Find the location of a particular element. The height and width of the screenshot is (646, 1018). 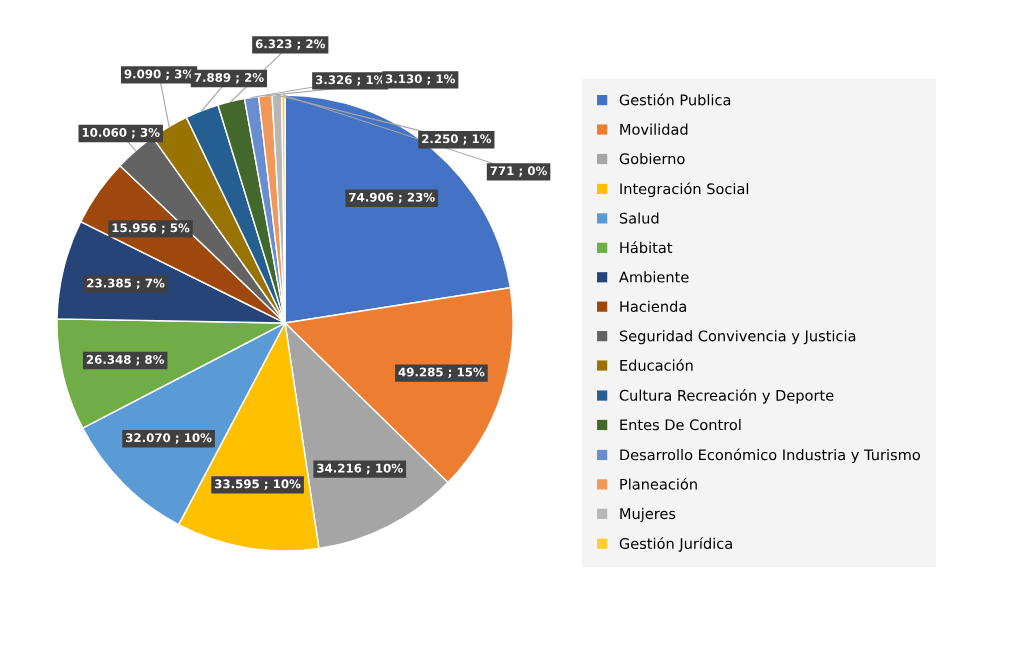

legend-label: Cultura Recreación y Deporte is located at coordinates (726, 396).